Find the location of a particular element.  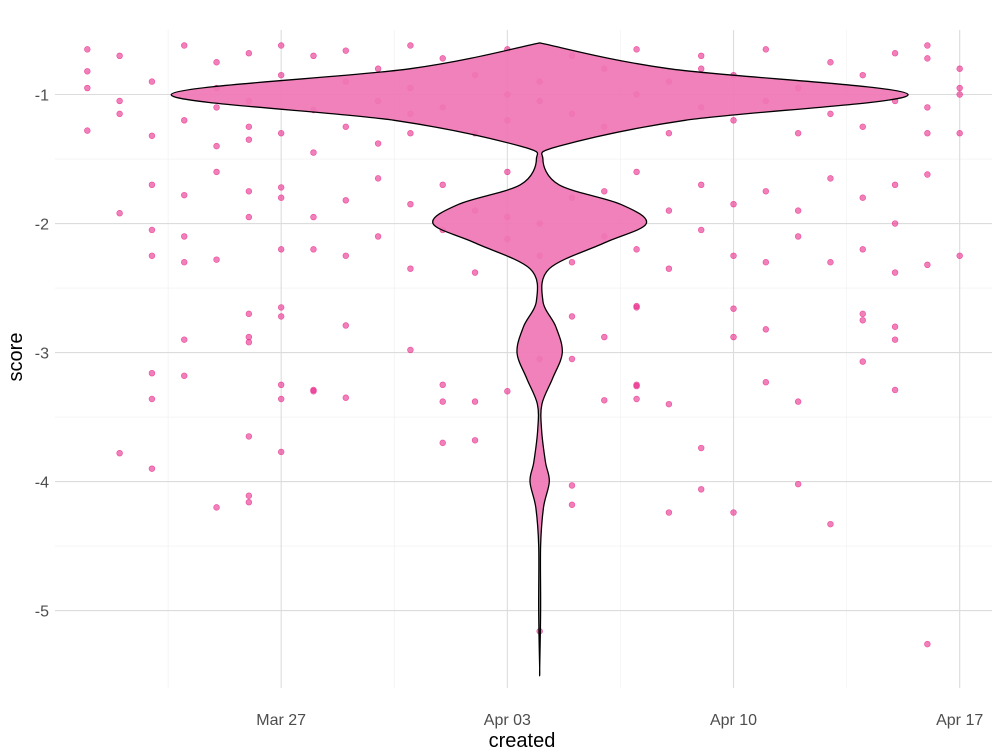

x-axis-ticks: Mar 27 Apr 03 Apr 10 Apr 17 is located at coordinates (619, 720).